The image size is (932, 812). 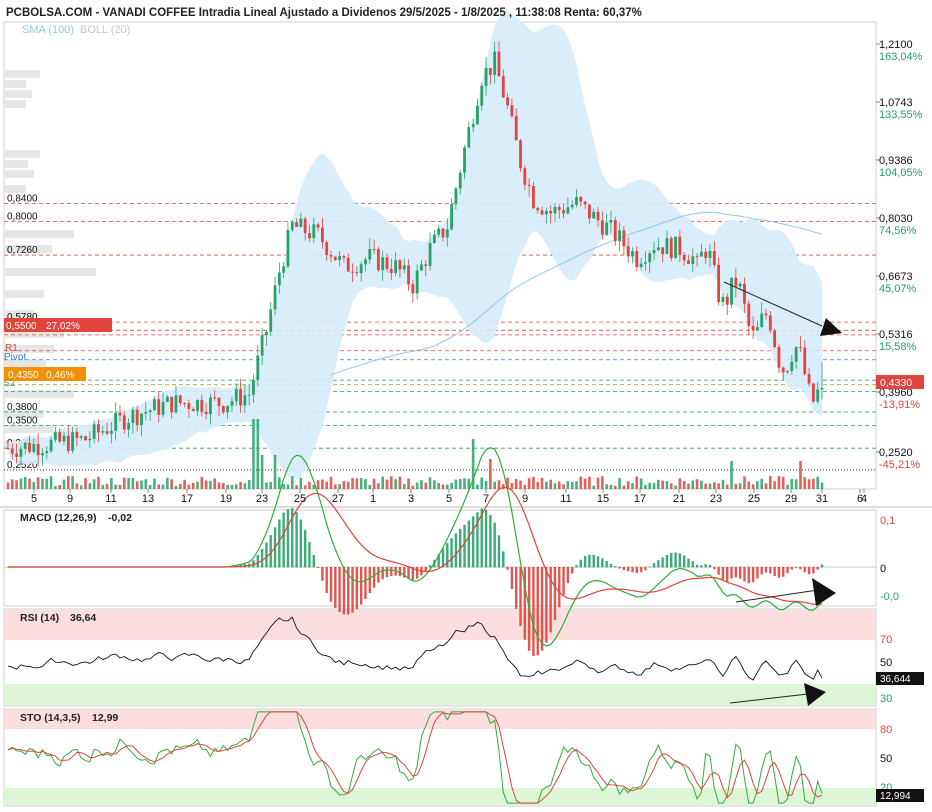 I want to click on badge-low-pct: 0,46%, so click(x=60, y=375).